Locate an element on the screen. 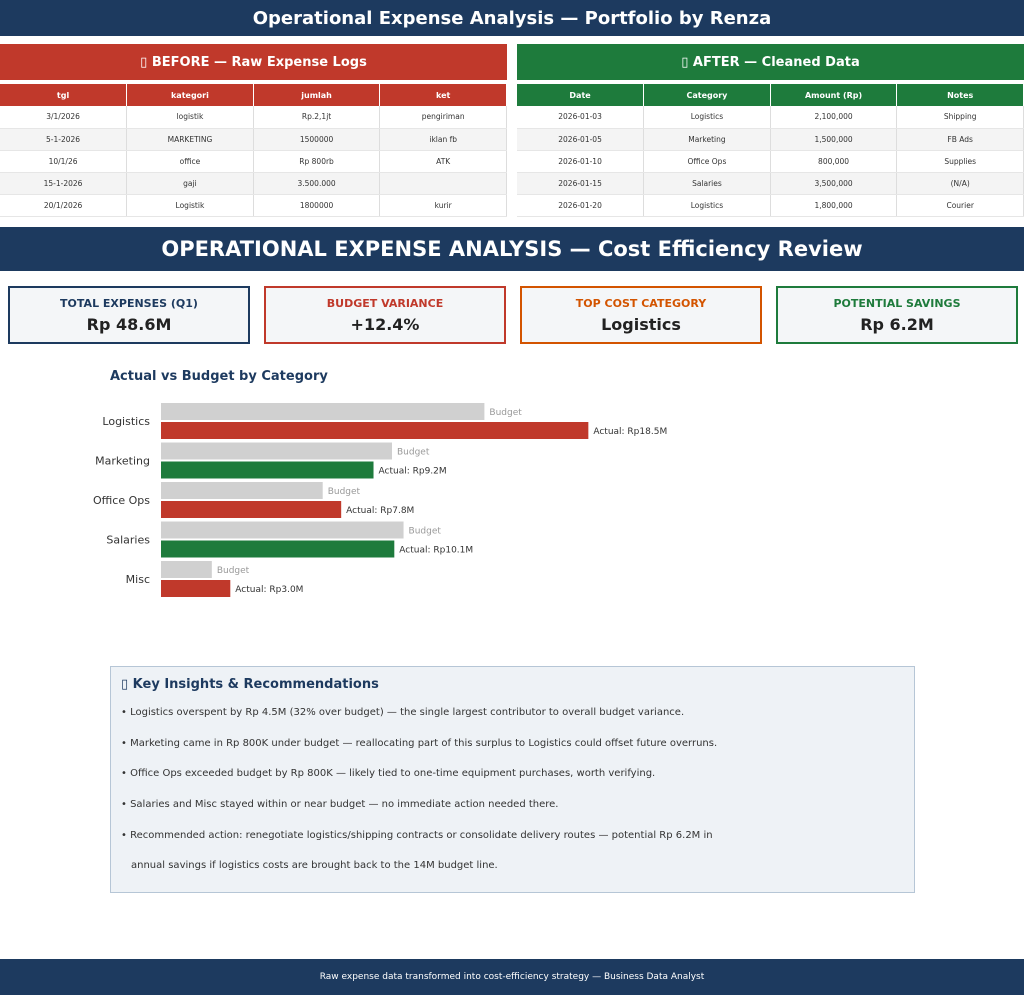 This screenshot has width=1024, height=995. after-panel-title: ▯ AFTER — Cleaned Data is located at coordinates (770, 62).